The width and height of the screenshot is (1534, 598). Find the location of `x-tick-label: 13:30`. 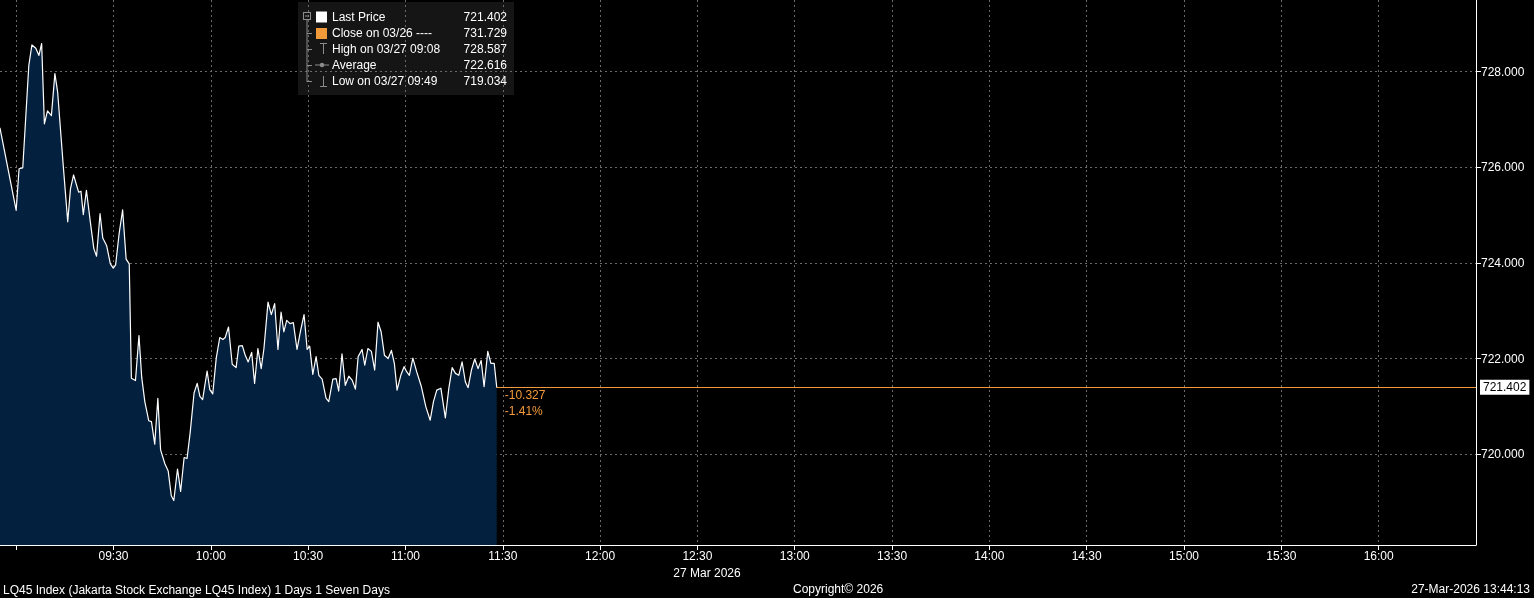

x-tick-label: 13:30 is located at coordinates (892, 556).